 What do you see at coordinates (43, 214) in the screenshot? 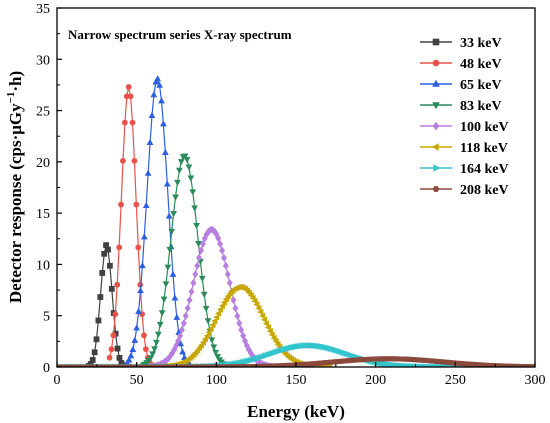
I see `y-tick-label: 15` at bounding box center [43, 214].